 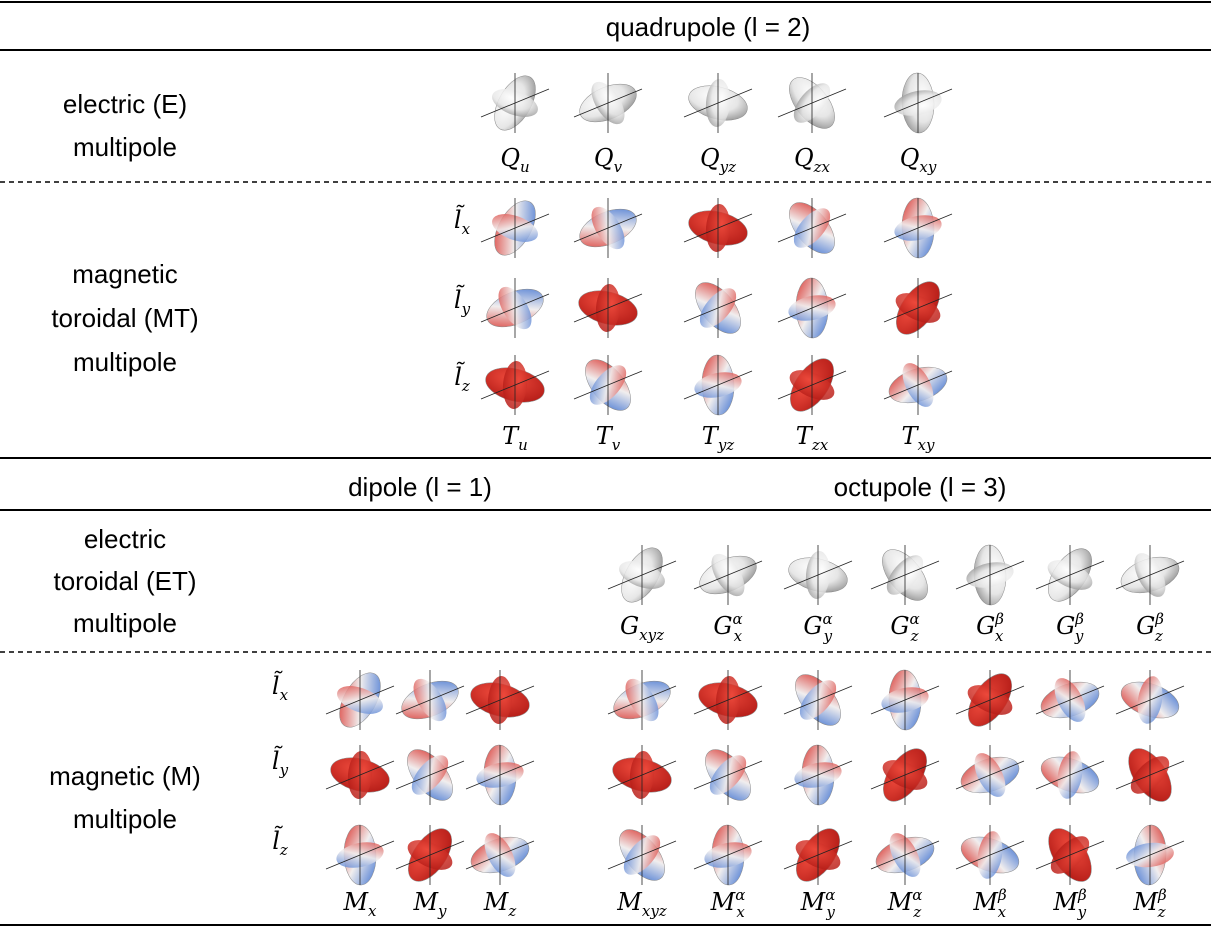 I want to click on symbol: Txy, so click(x=918, y=438).